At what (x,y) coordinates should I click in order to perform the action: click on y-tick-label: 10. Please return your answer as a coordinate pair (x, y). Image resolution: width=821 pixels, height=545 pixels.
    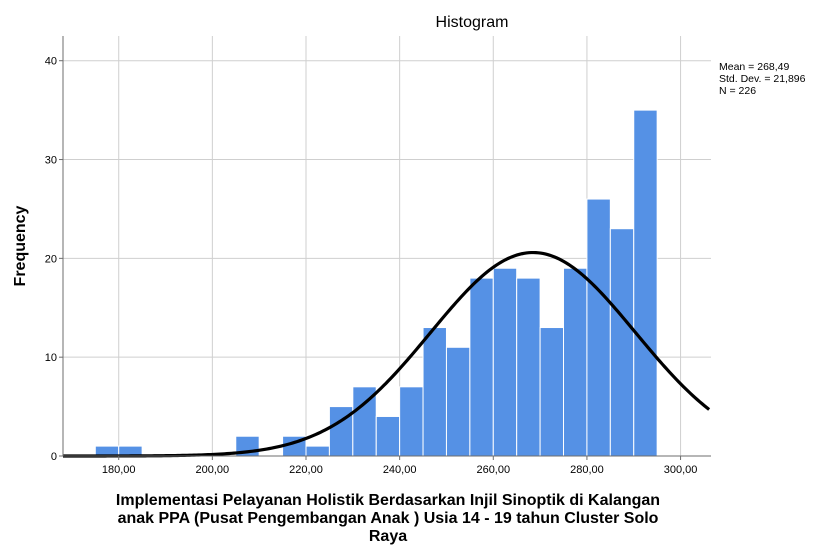
    Looking at the image, I should click on (51, 358).